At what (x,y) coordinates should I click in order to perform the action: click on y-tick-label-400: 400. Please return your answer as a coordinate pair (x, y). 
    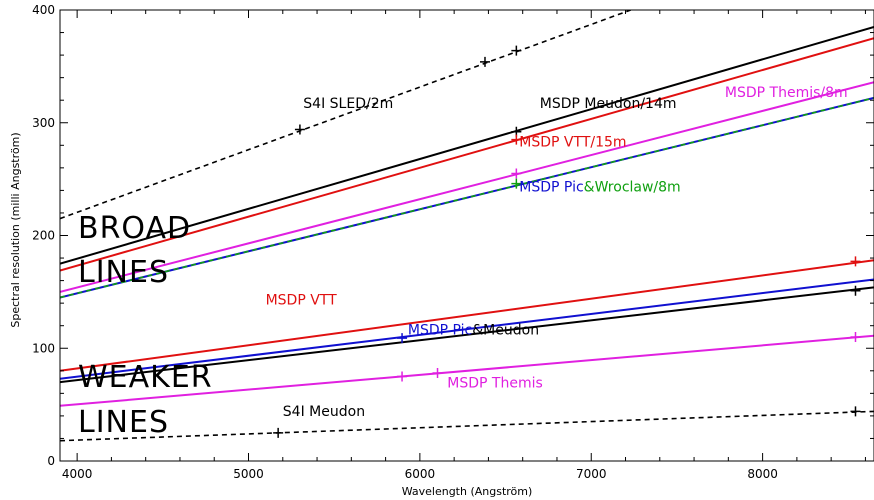
    Looking at the image, I should click on (43, 10).